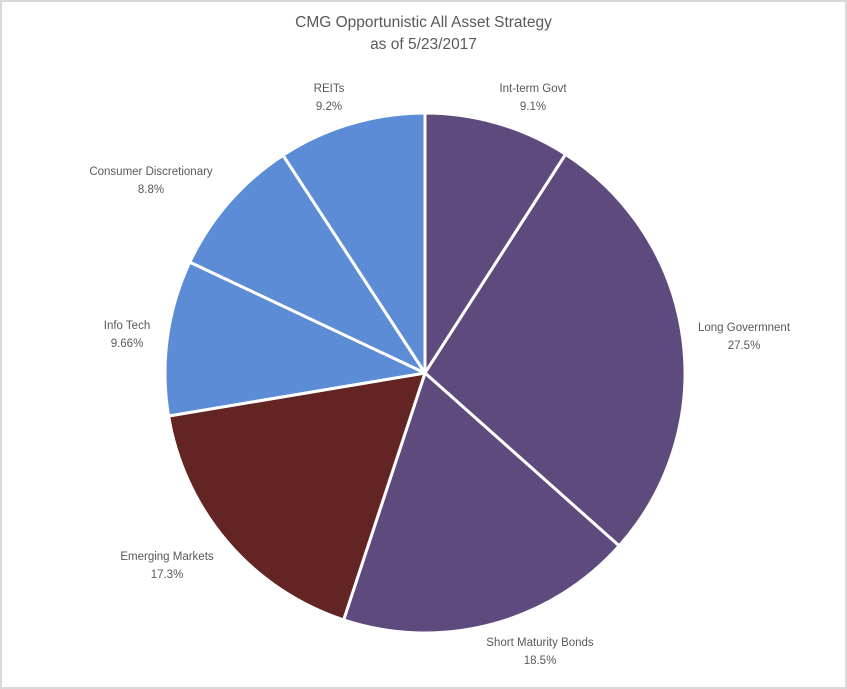 The height and width of the screenshot is (689, 847). I want to click on slice-label-emerging-markets: Emerging Markets 17.3%, so click(166, 566).